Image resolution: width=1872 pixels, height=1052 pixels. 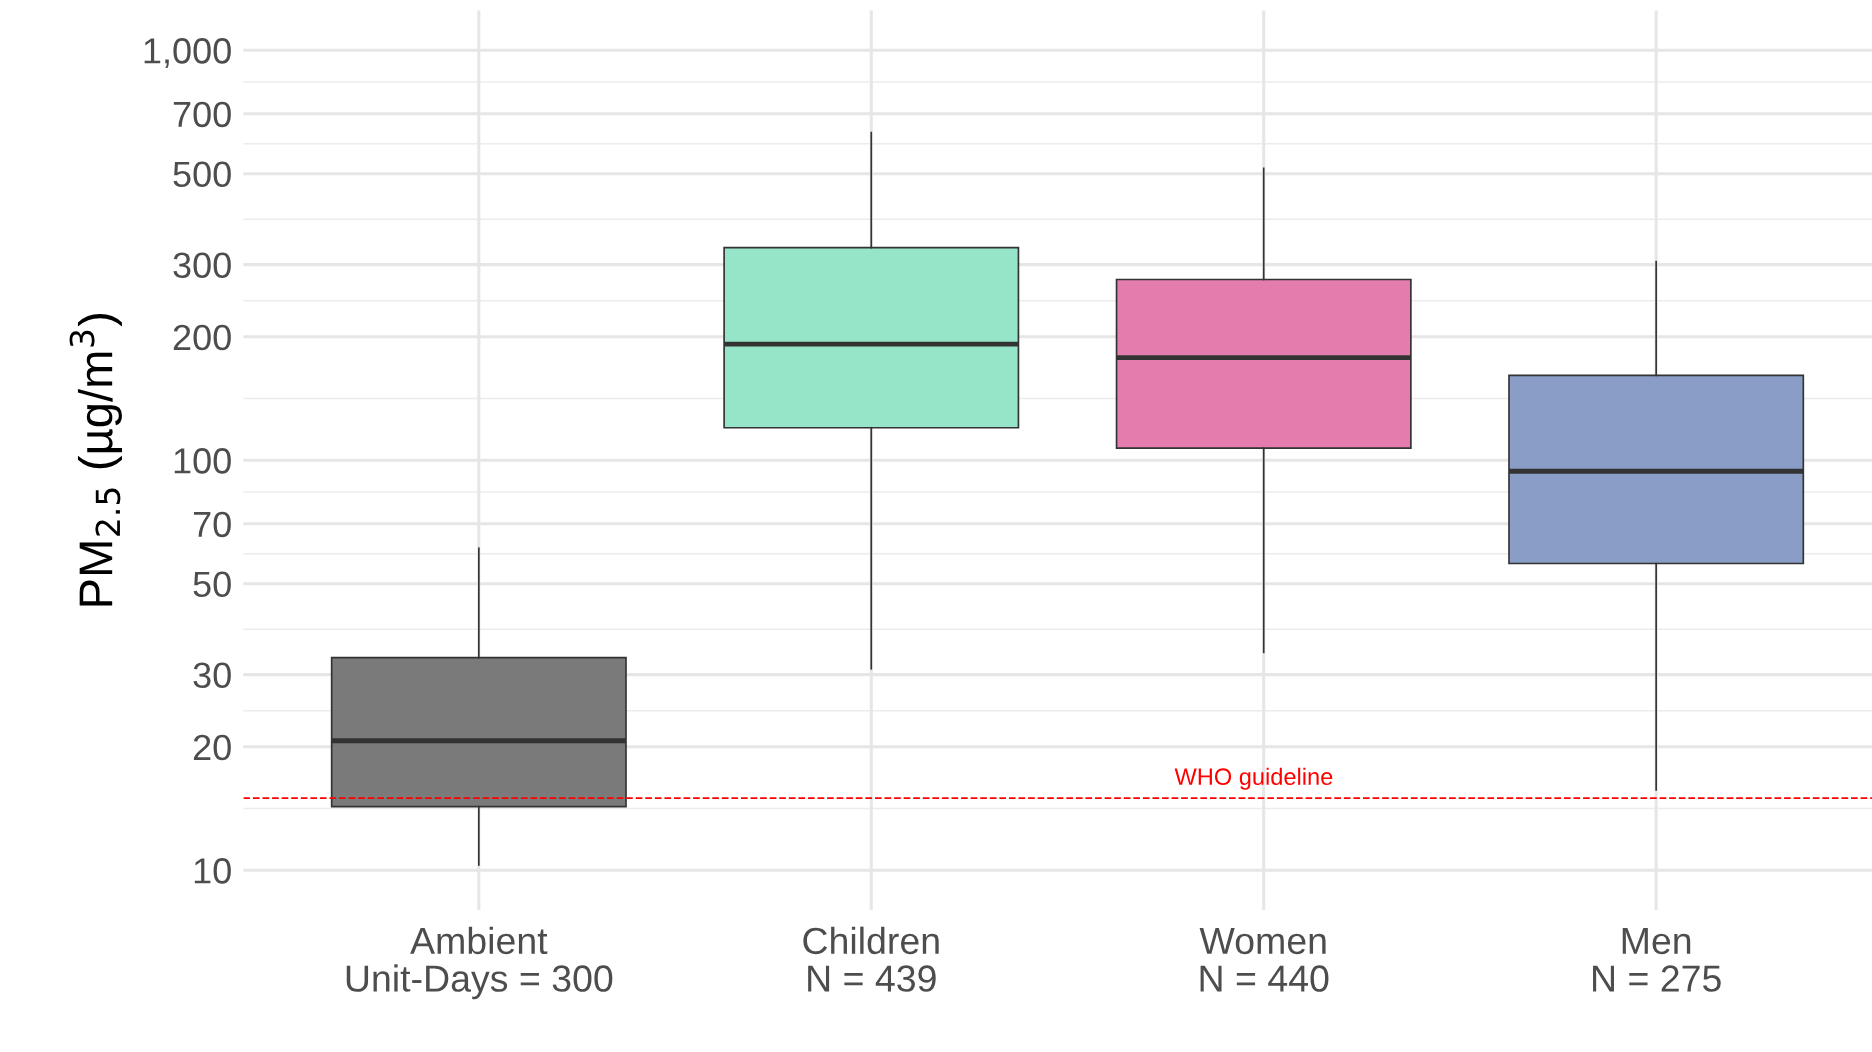 I want to click on y-tick-label: 20, so click(x=212, y=747).